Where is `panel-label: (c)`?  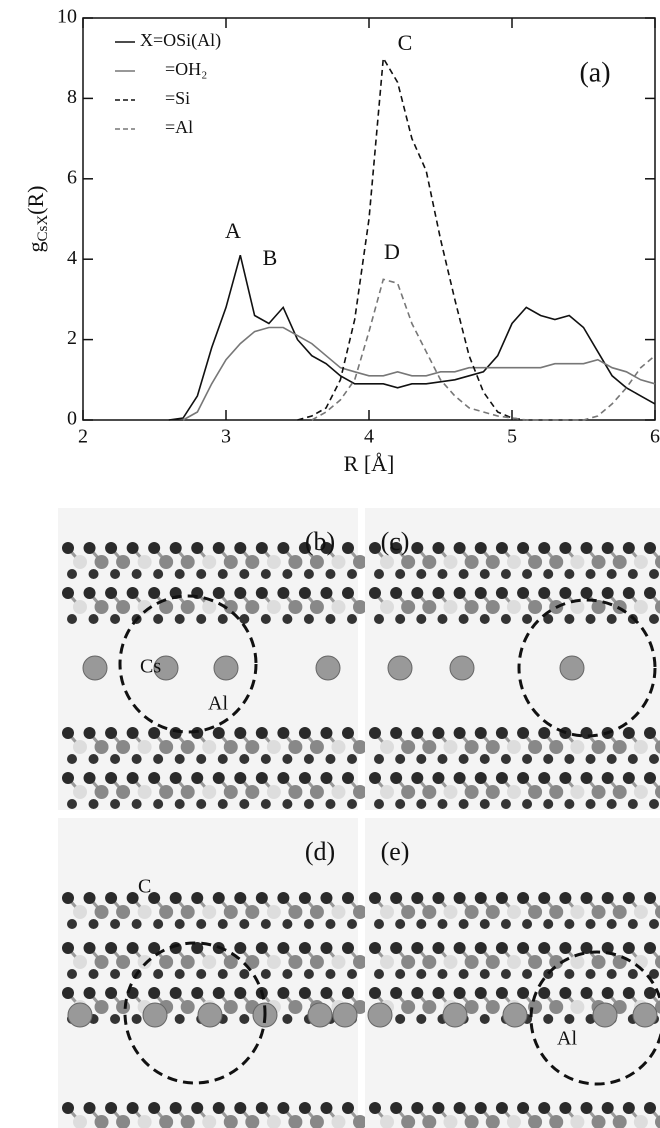
panel-label: (c) is located at coordinates (395, 541).